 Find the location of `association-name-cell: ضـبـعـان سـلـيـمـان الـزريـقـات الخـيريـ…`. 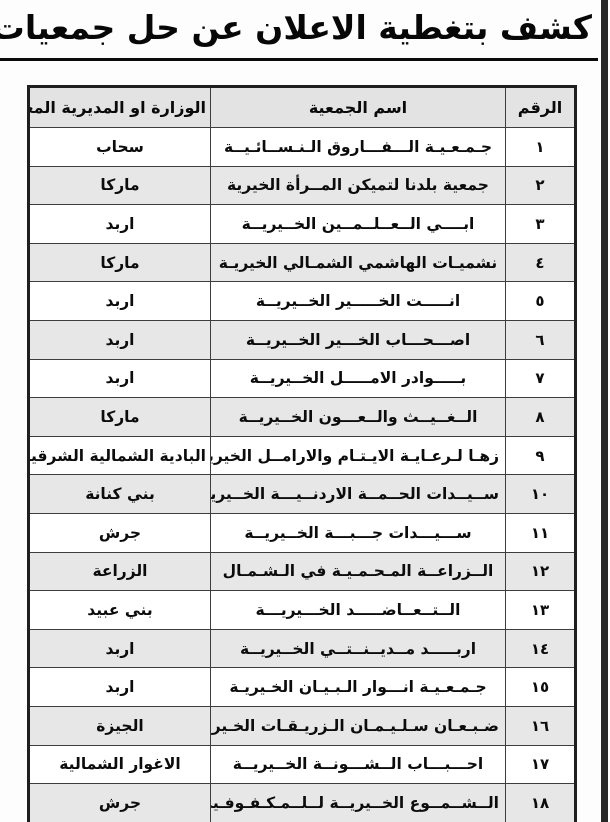

association-name-cell: ضـبـعـان سـلـيـمـان الـزريـقـات الخـيريـ… is located at coordinates (358, 725).